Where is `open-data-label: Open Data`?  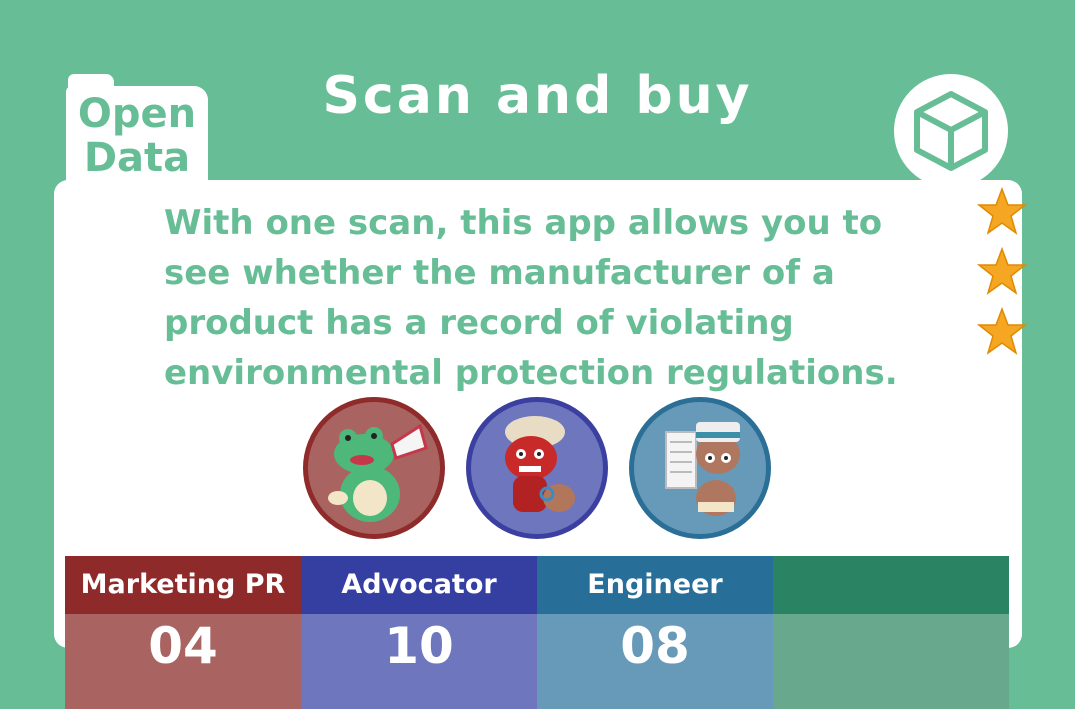
open-data-label: Open Data is located at coordinates (137, 136).